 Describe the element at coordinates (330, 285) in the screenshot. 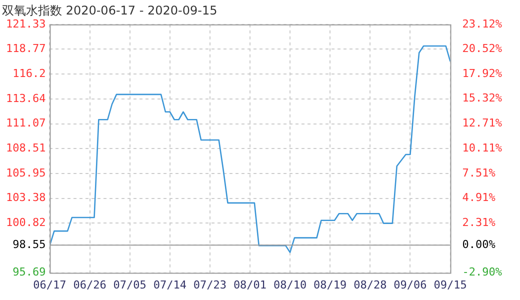

I see `x-tick-label: 08/19` at that location.